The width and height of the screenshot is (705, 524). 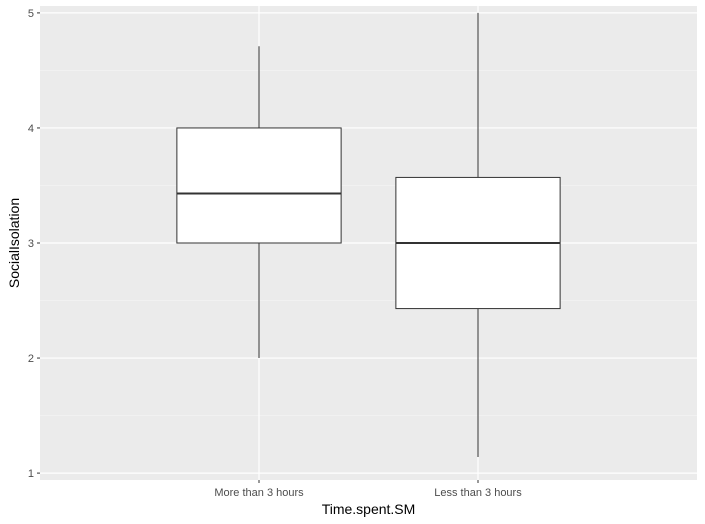 What do you see at coordinates (31, 474) in the screenshot?
I see `y-tick-label: 1` at bounding box center [31, 474].